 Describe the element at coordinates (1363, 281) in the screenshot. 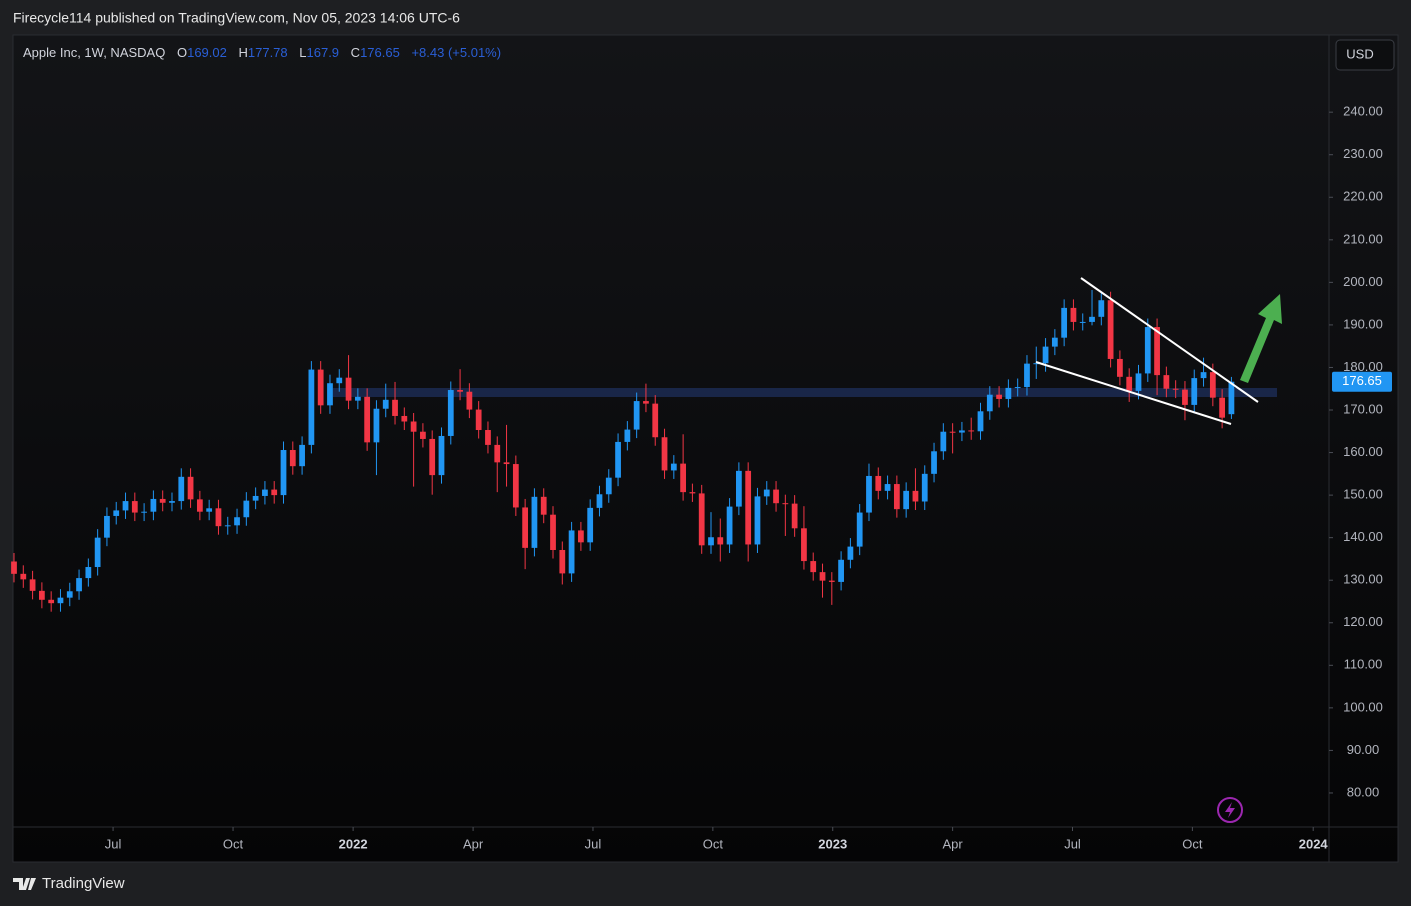

I see `y-tick-label: 200.00` at that location.